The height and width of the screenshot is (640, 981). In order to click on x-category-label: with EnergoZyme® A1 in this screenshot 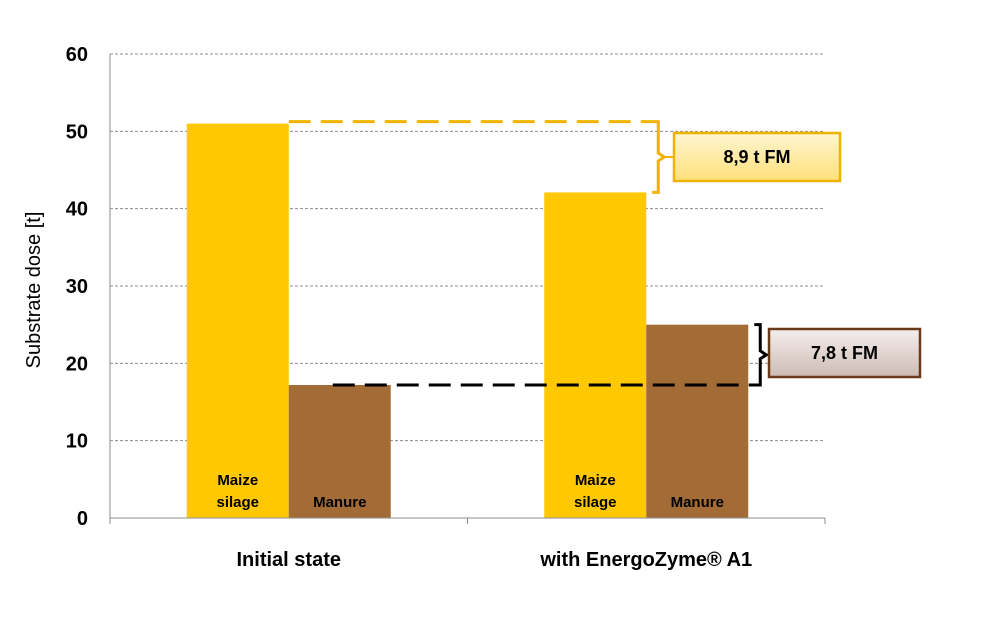, I will do `click(645, 560)`.